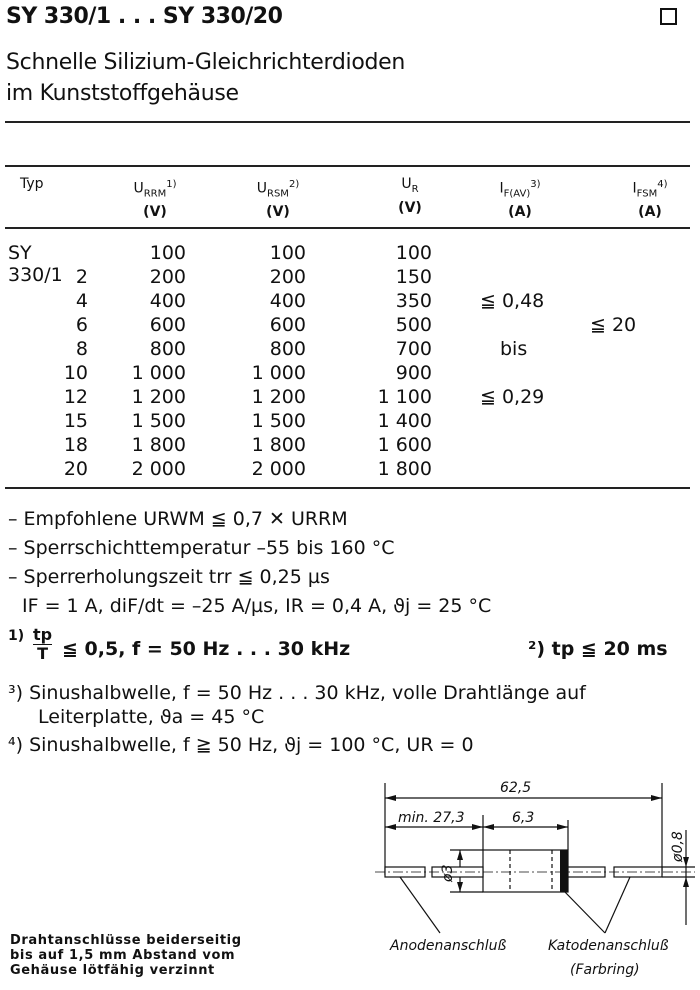  I want to click on ifav-min: ≦ 0,29, so click(512, 397).